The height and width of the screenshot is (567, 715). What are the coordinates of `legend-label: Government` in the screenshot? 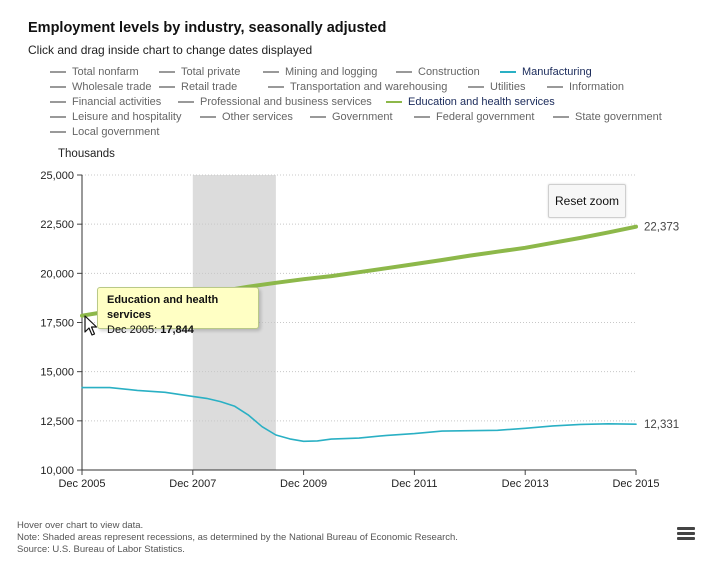 It's located at (362, 117).